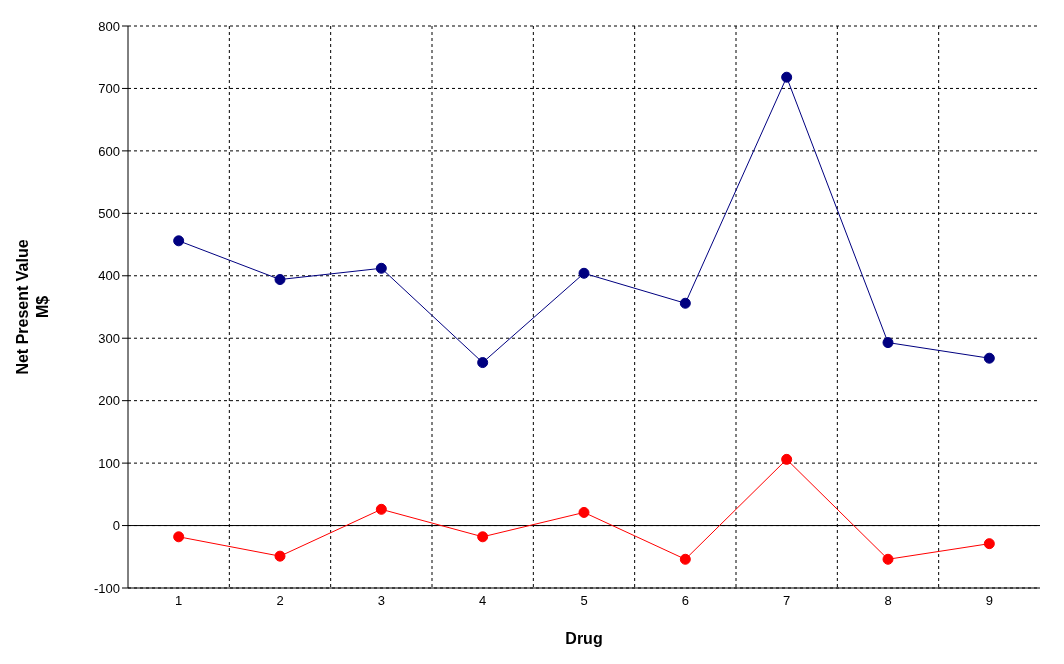  What do you see at coordinates (106, 588) in the screenshot?
I see `y-tick-label: -100` at bounding box center [106, 588].